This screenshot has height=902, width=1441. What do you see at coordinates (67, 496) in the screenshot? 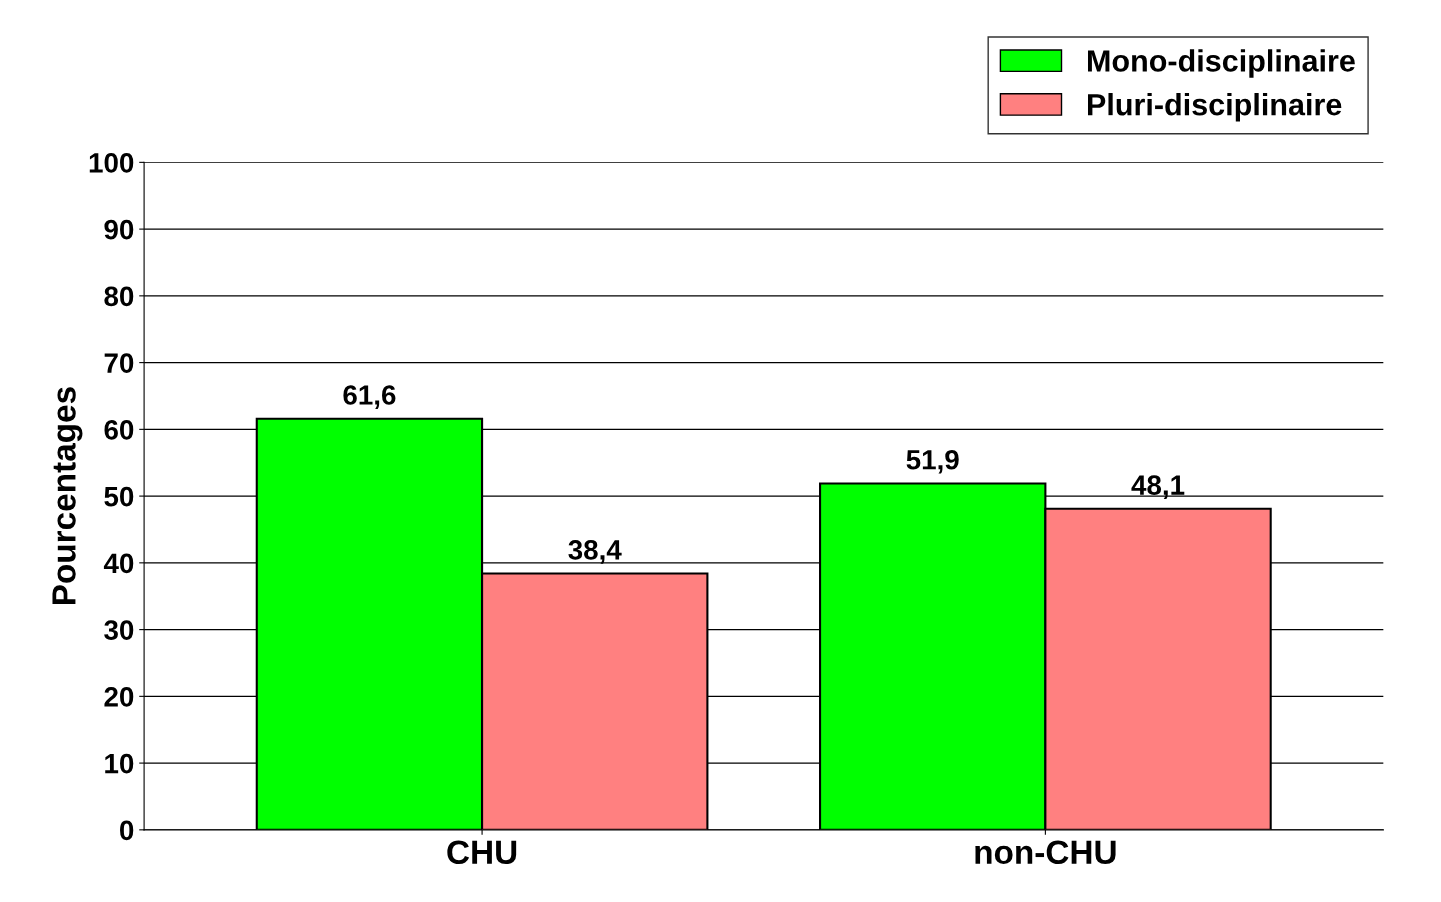
I see `y-axis-title: Pourcentages` at bounding box center [67, 496].